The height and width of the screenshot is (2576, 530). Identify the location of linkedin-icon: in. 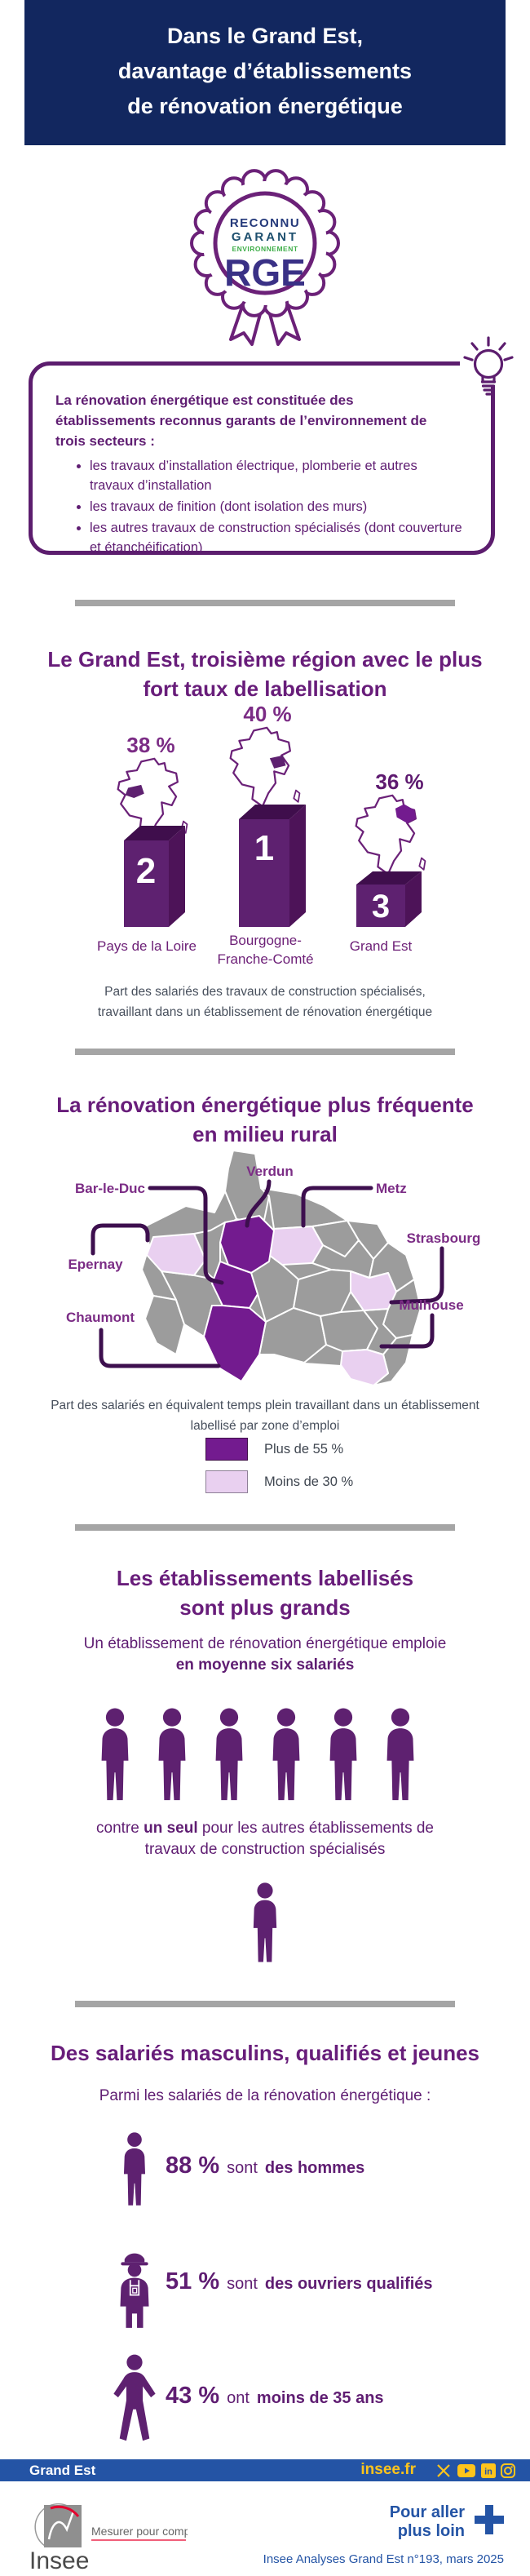
(488, 2470).